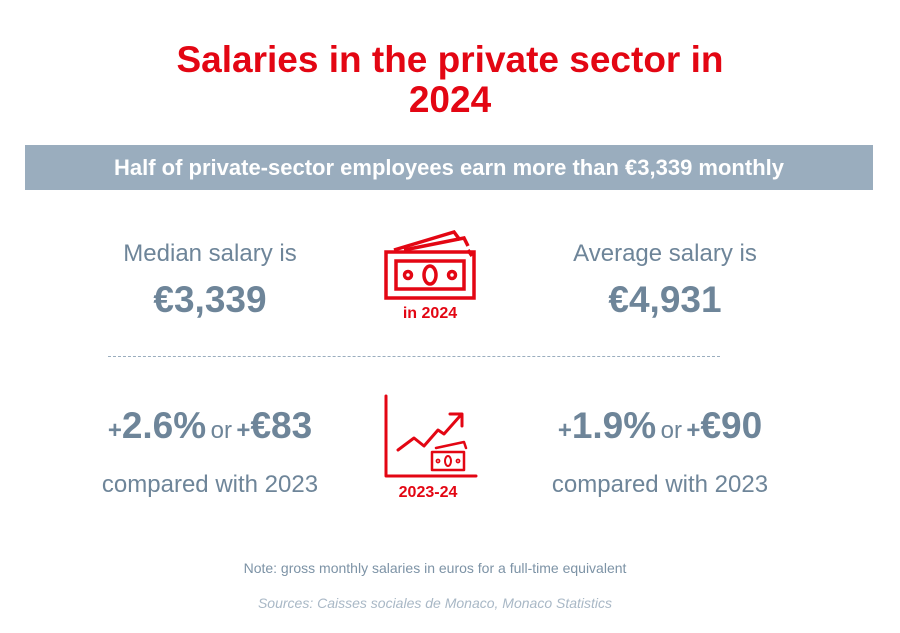 This screenshot has height=633, width=900. I want to click on average-change-plus: +, so click(564, 430).